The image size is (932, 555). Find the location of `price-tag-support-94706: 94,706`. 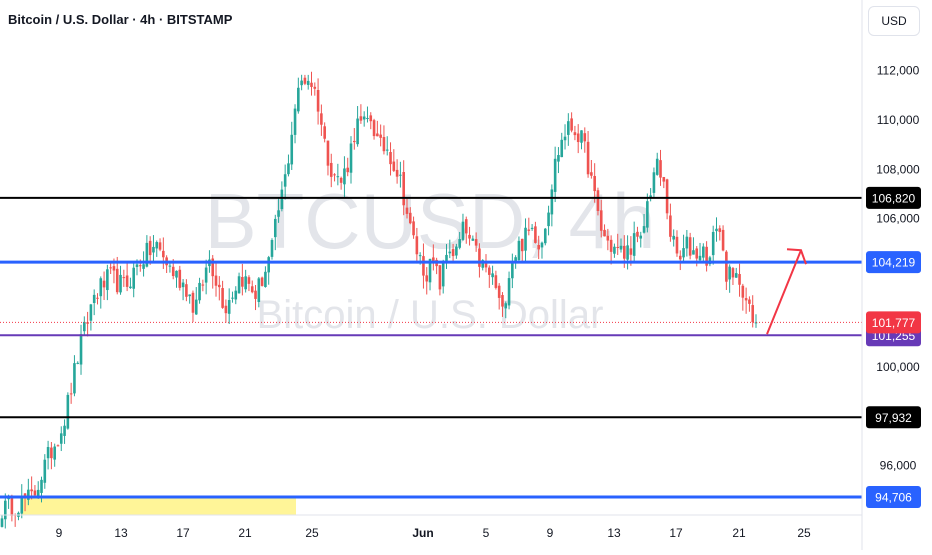

price-tag-support-94706: 94,706 is located at coordinates (893, 496).